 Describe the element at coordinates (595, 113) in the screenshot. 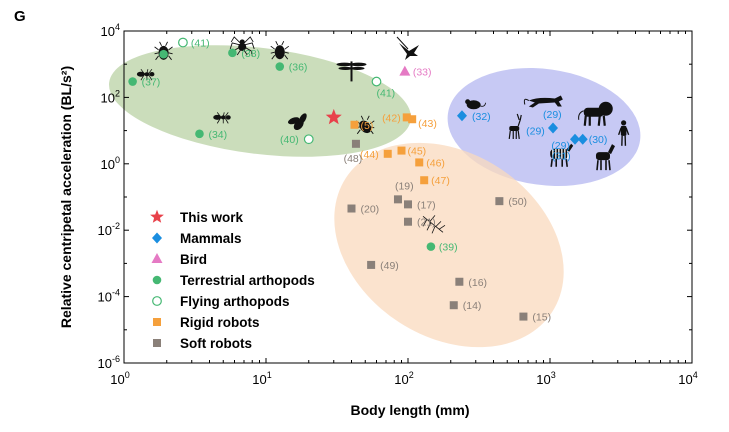

I see `lion-icon` at that location.